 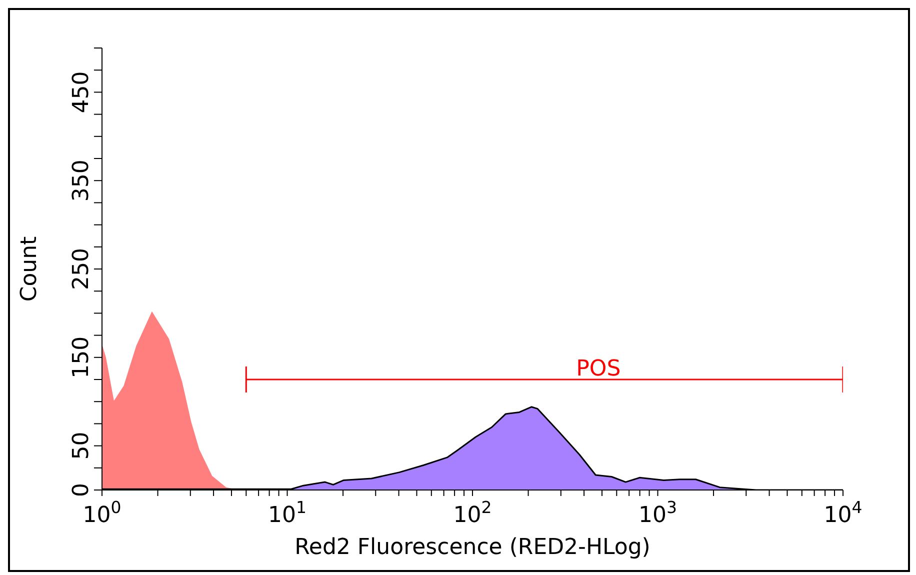 I want to click on y-tick-label: 0, so click(x=81, y=490).